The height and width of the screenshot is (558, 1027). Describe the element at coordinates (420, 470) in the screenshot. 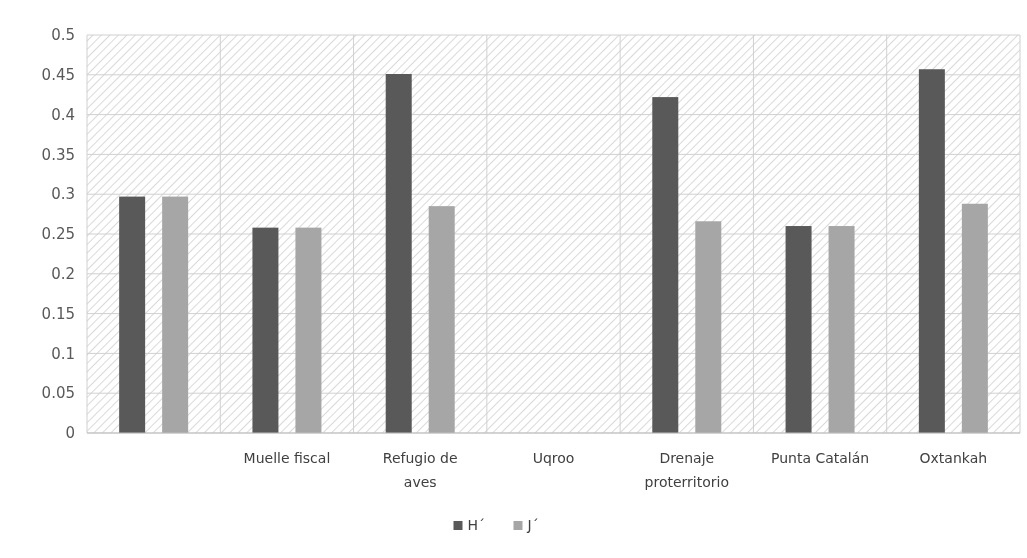

I see `x-tick-label: Refugio de aves` at that location.